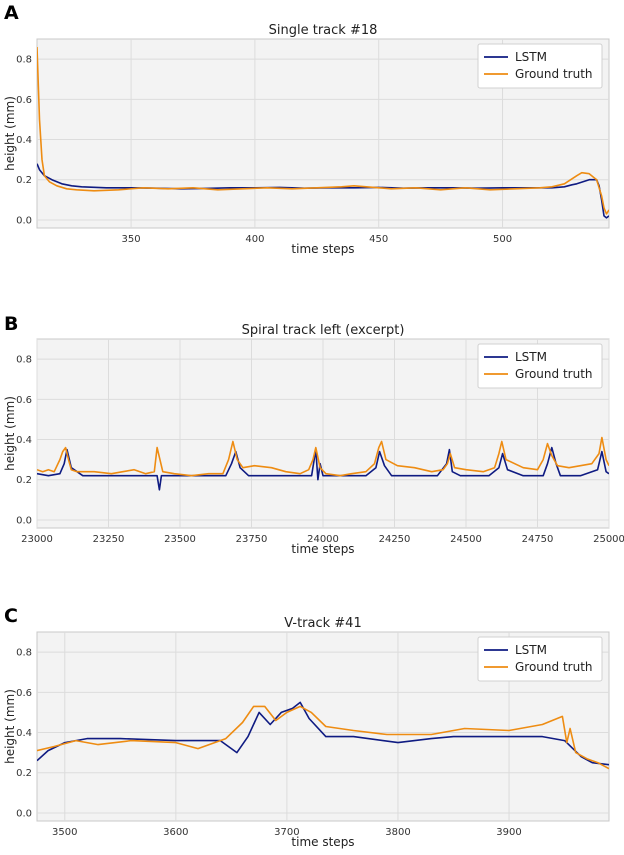 The width and height of the screenshot is (624, 855). I want to click on x-tick-label: 3500, so click(64, 832).